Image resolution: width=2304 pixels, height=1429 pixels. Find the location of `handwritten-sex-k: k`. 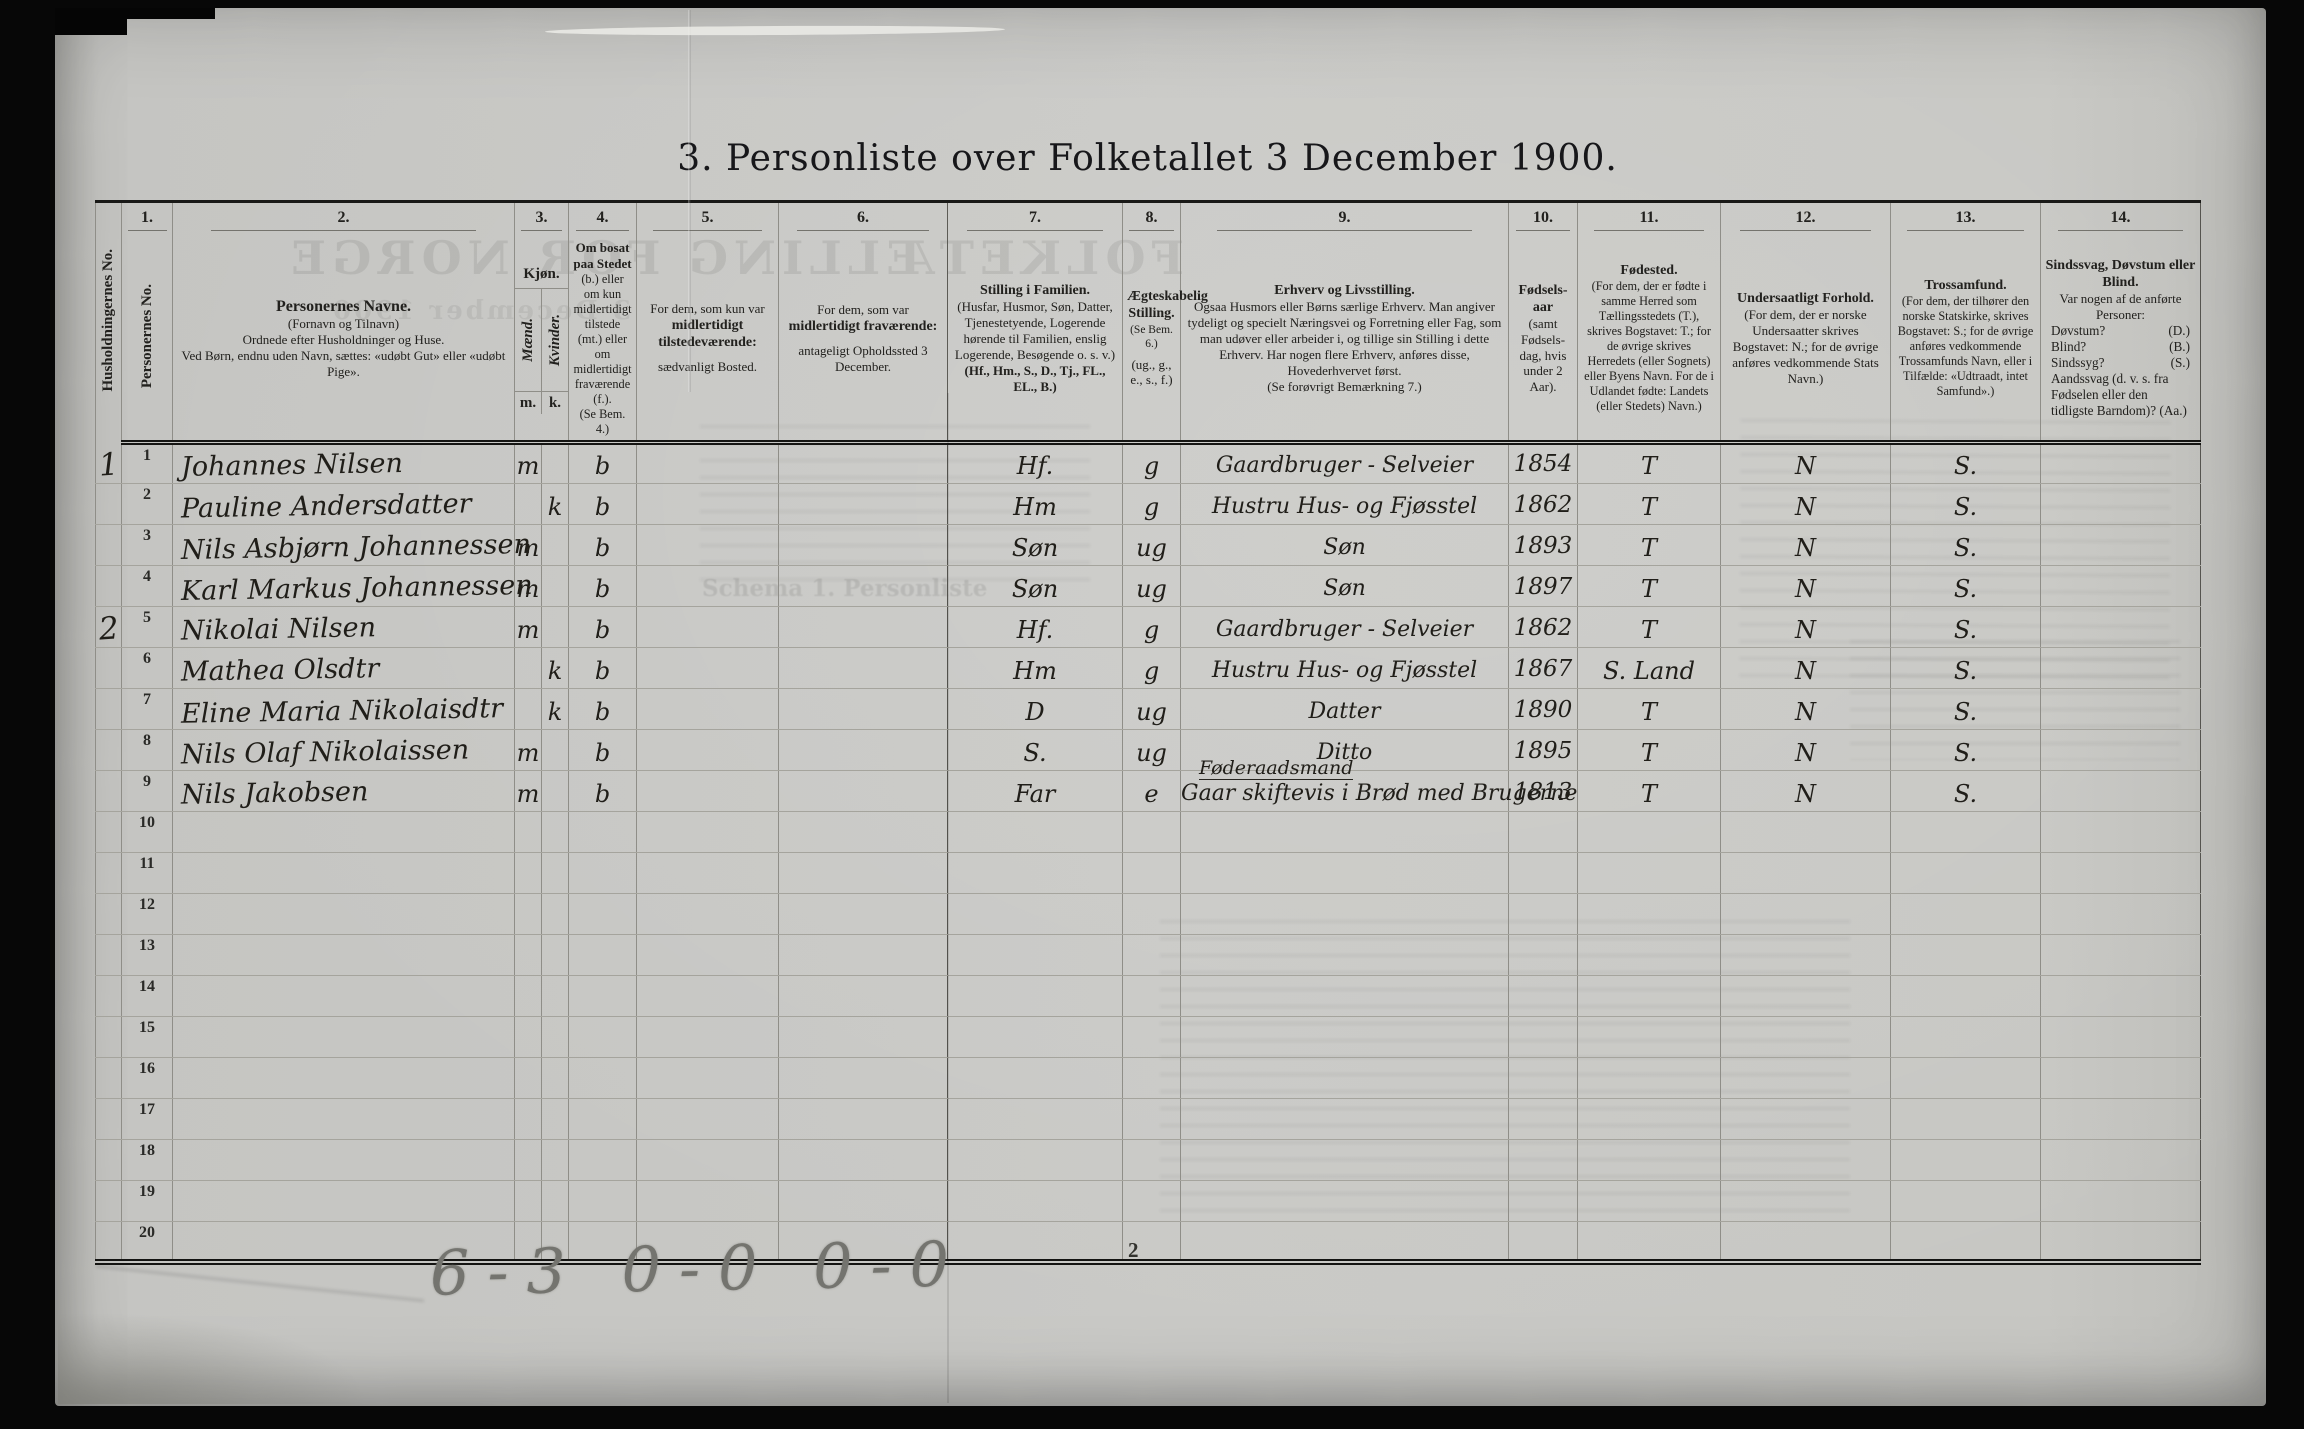

handwritten-sex-k: k is located at coordinates (555, 506).